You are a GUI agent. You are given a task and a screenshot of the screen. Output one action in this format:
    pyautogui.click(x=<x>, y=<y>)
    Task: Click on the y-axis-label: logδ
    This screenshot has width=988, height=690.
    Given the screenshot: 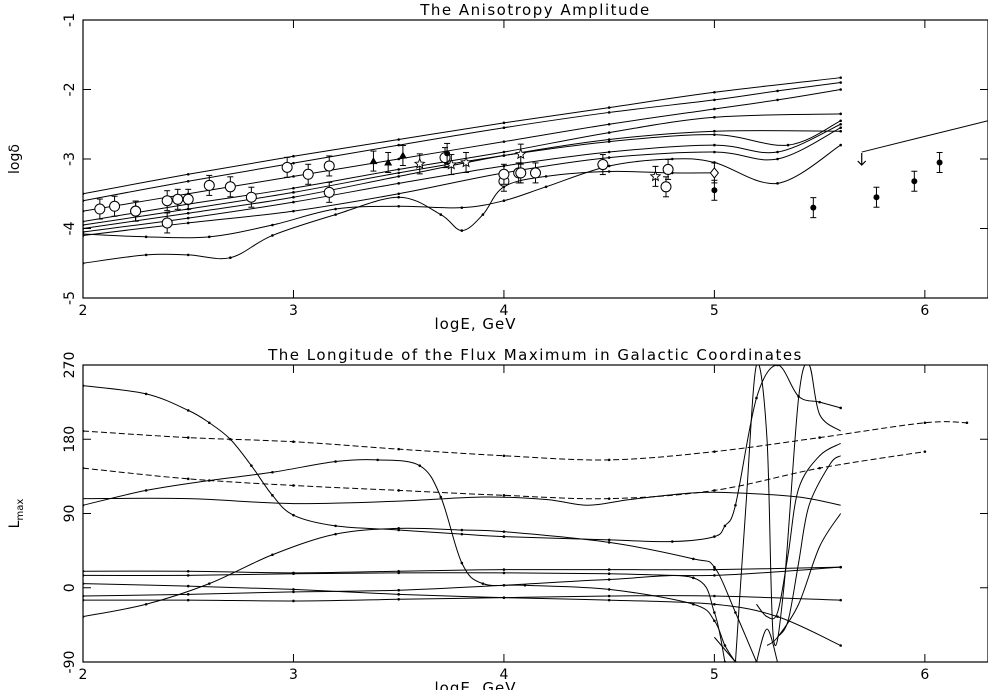 What is the action you would take?
    pyautogui.click(x=15, y=159)
    